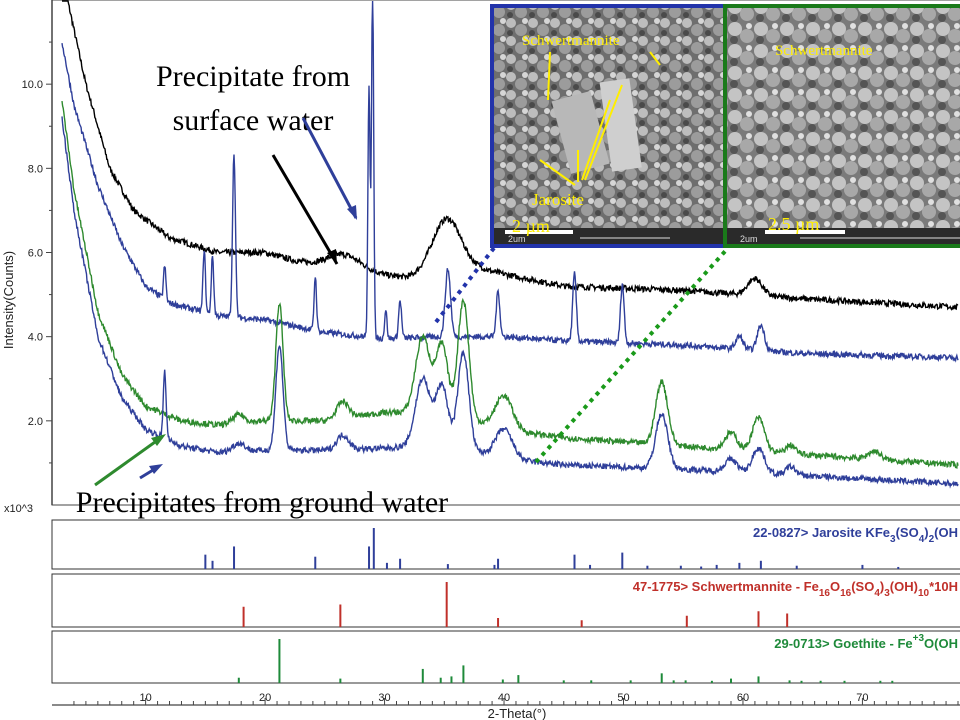 The width and height of the screenshot is (960, 720). I want to click on sem-inset-2: Schwertmannite 2um 2.5 µm, so click(841, 126).